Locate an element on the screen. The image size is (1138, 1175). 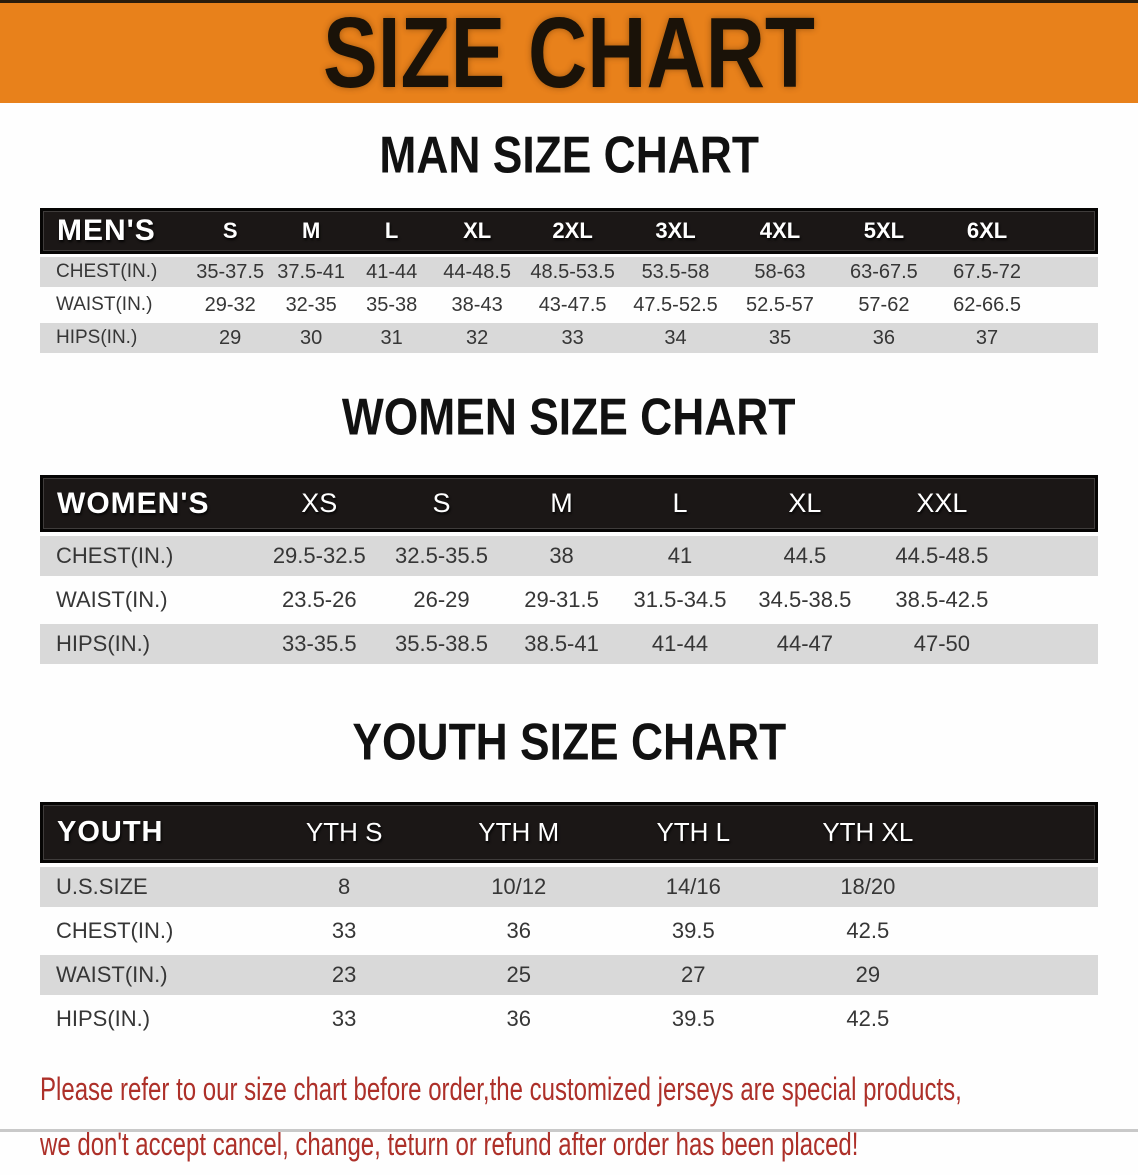
men-cell-waist-in-5: 47.5-52.5 is located at coordinates (675, 304).